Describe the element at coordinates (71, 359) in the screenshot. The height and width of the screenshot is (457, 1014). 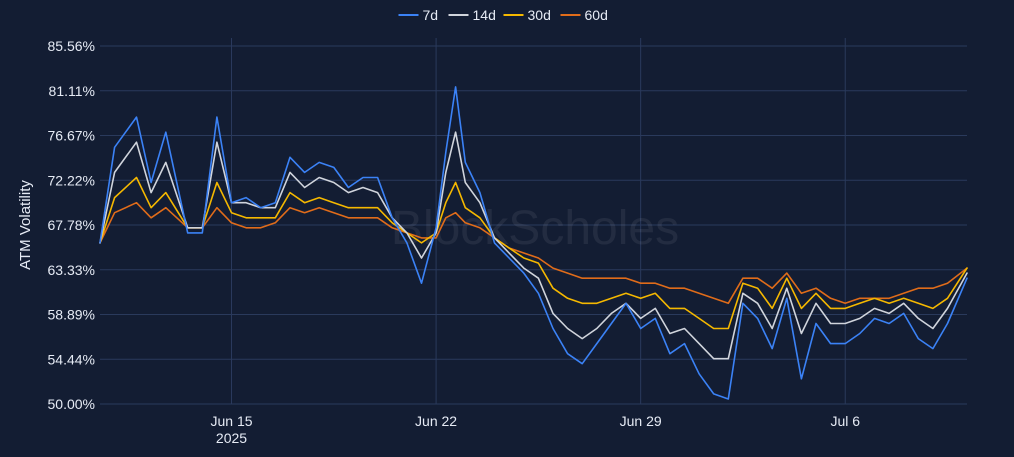
I see `y-tick-label: 54.44%` at that location.